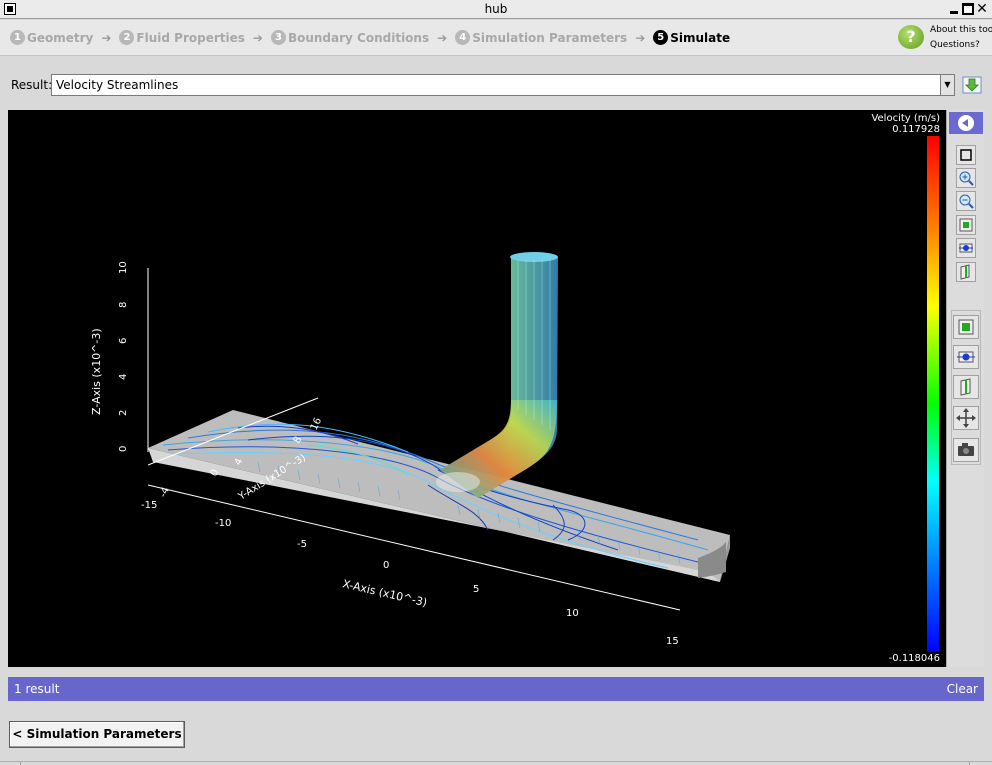 Image resolution: width=992 pixels, height=765 pixels. Describe the element at coordinates (278, 37) in the screenshot. I see `step-number: 3` at that location.